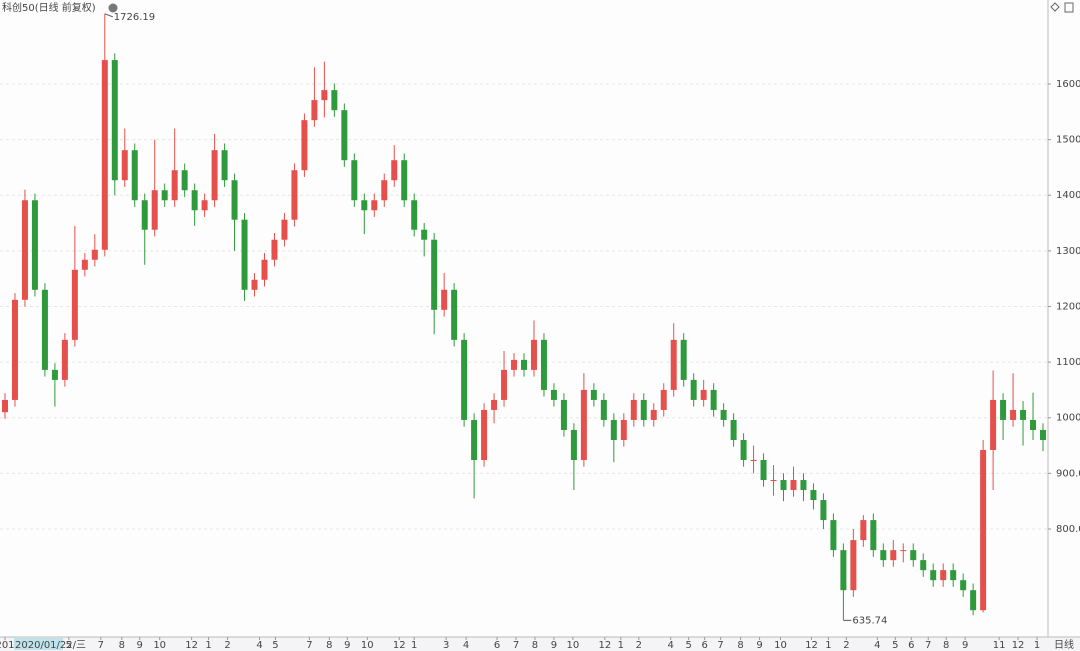 The image size is (1080, 651). What do you see at coordinates (1068, 418) in the screenshot?
I see `y-tick-label: 1000` at bounding box center [1068, 418].